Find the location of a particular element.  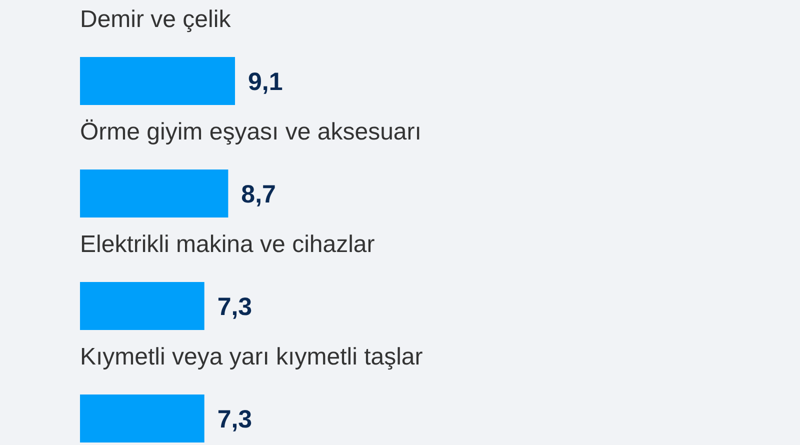

y-tick-label: Kıymetli veya yarı kıymetli taşlar is located at coordinates (251, 357).